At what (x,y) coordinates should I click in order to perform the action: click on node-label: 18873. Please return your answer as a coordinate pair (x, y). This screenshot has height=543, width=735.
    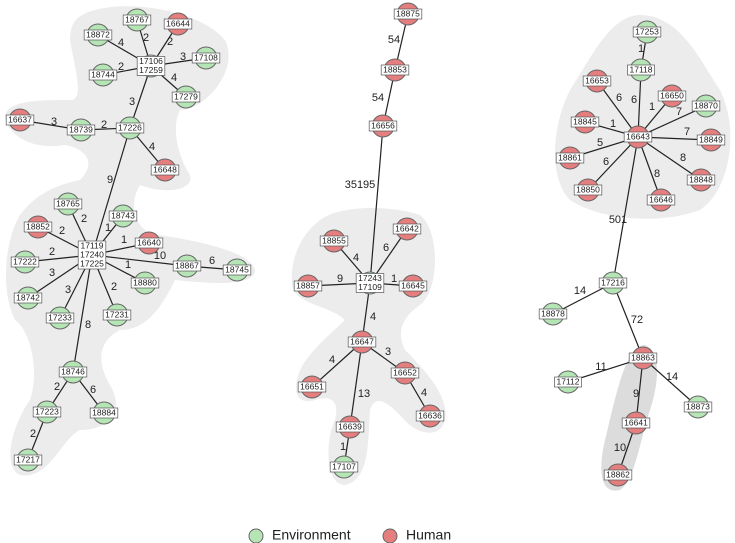
    Looking at the image, I should click on (698, 406).